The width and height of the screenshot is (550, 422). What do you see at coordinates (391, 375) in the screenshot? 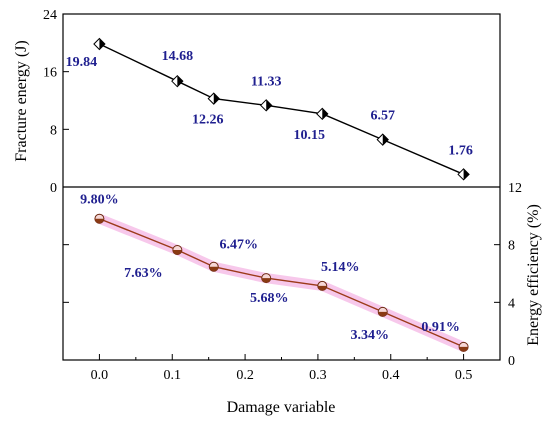
I see `x-tick-label: 0.4` at bounding box center [391, 375].